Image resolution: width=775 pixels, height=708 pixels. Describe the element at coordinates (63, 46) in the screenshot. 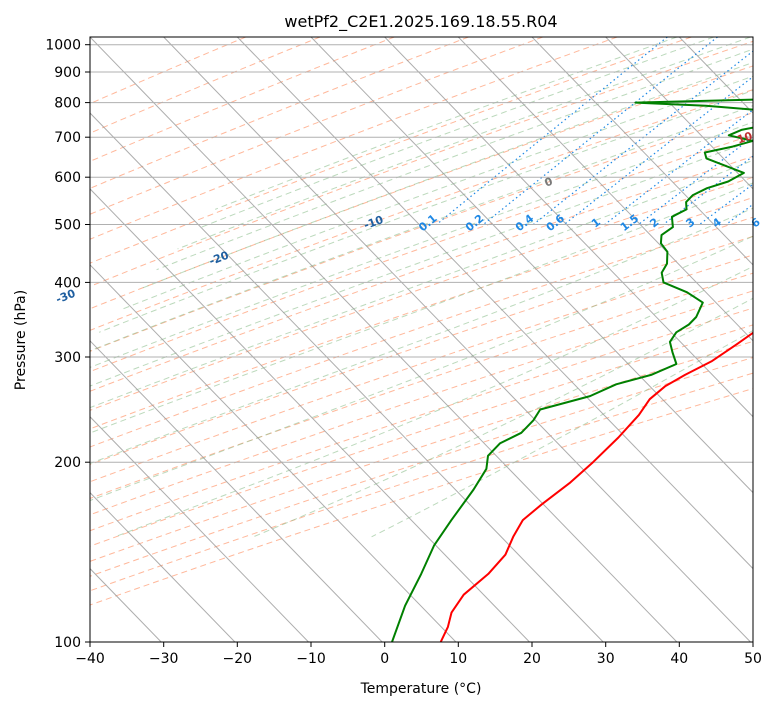

I see `y-tick-label: 1000` at that location.